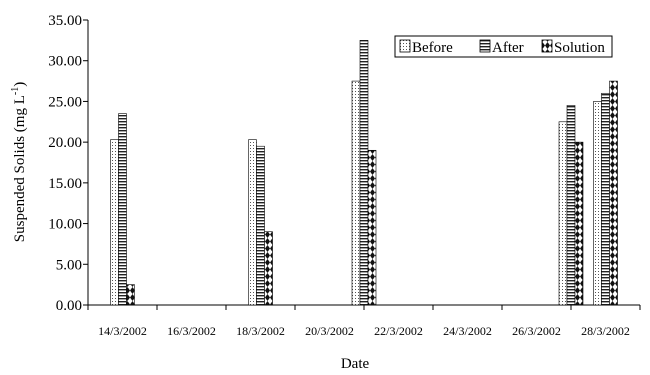 The width and height of the screenshot is (650, 375). I want to click on y-axis-title: Suspended Solids (mg L-1), so click(19, 162).